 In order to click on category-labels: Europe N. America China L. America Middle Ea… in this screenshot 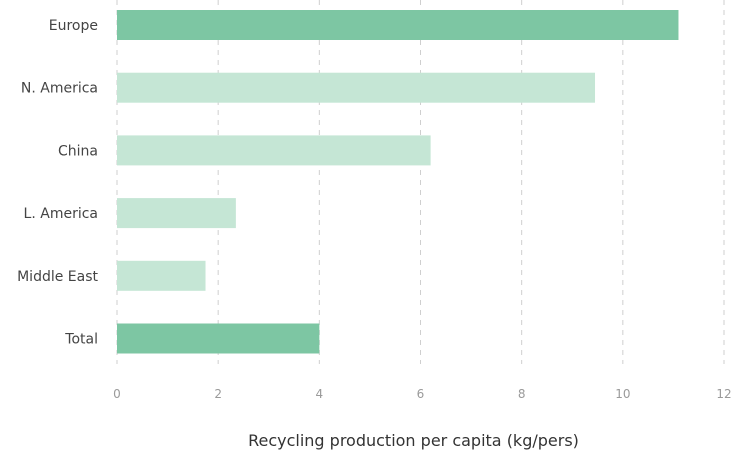, I will do `click(57, 183)`.